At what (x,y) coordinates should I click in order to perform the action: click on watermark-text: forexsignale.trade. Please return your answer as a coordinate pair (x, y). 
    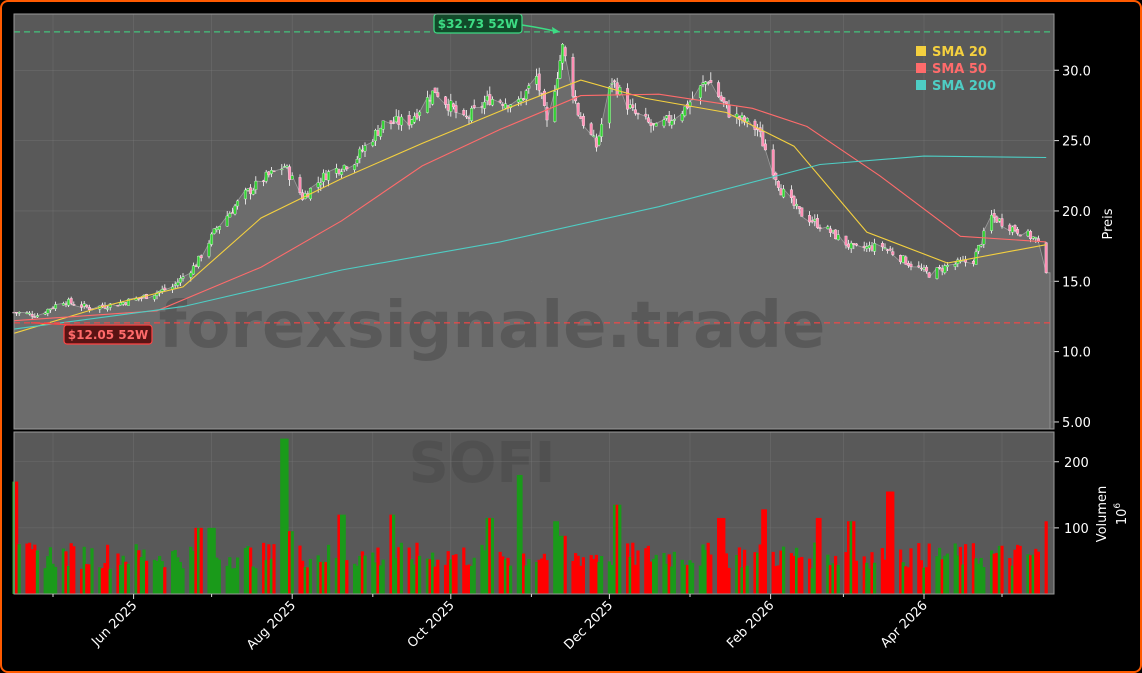
    Looking at the image, I should click on (492, 326).